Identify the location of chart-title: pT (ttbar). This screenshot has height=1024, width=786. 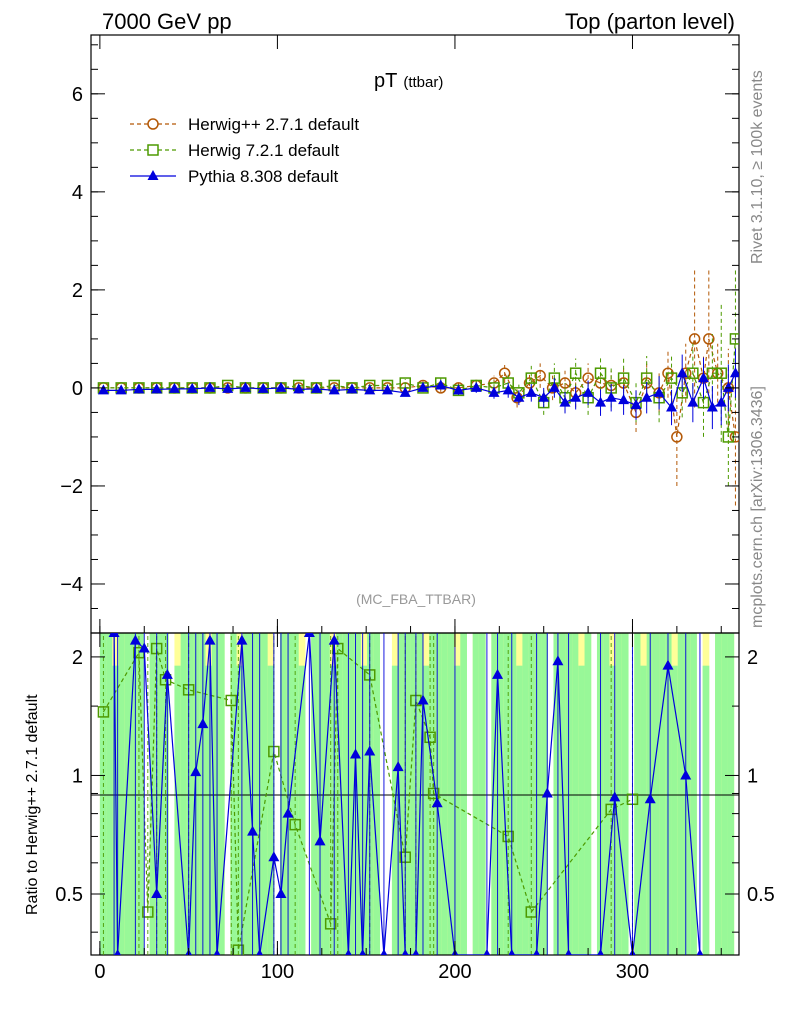
(408, 81).